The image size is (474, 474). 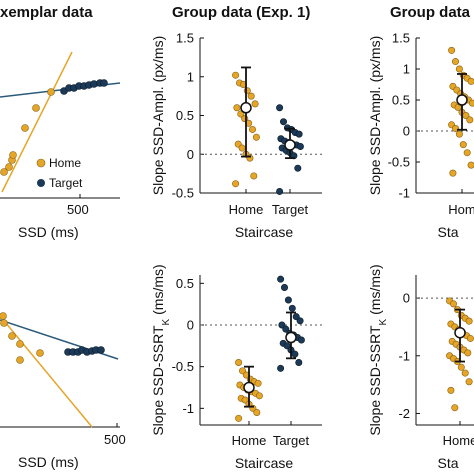 What do you see at coordinates (41, 183) in the screenshot?
I see `legend-target-marker` at bounding box center [41, 183].